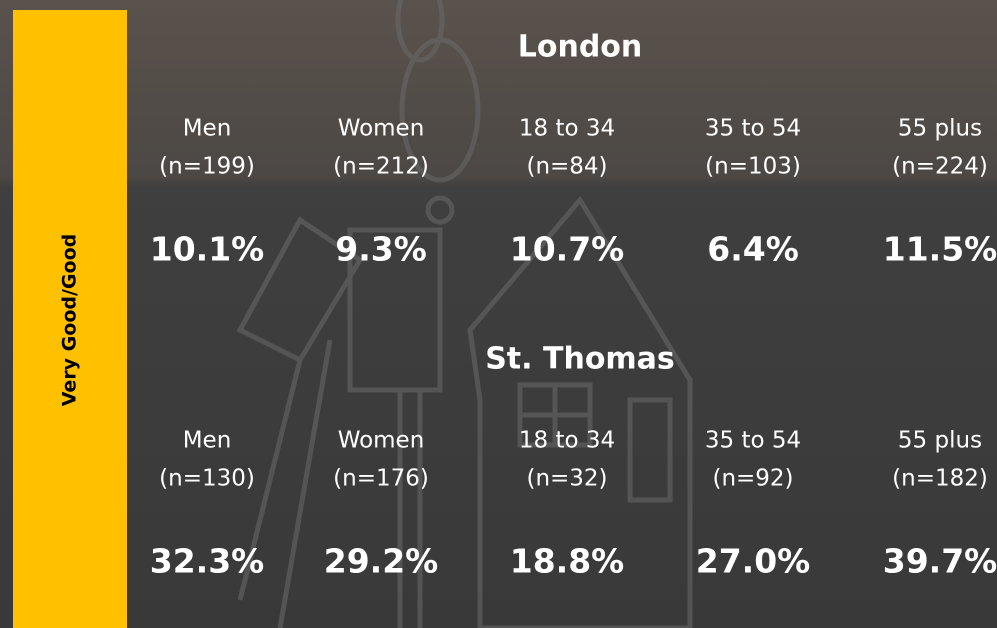  What do you see at coordinates (381, 167) in the screenshot?
I see `group-n: (n=212)` at bounding box center [381, 167].